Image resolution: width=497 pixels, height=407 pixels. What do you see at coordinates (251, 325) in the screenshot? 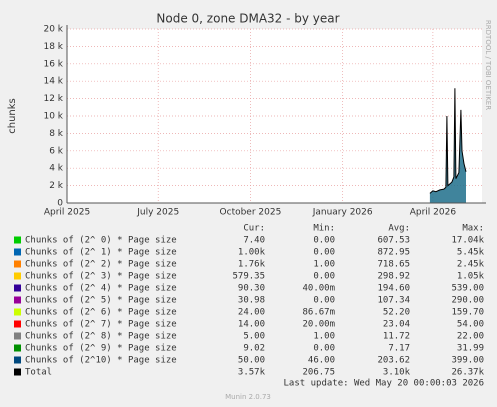
I see `legend-value: 14.00` at bounding box center [251, 325].